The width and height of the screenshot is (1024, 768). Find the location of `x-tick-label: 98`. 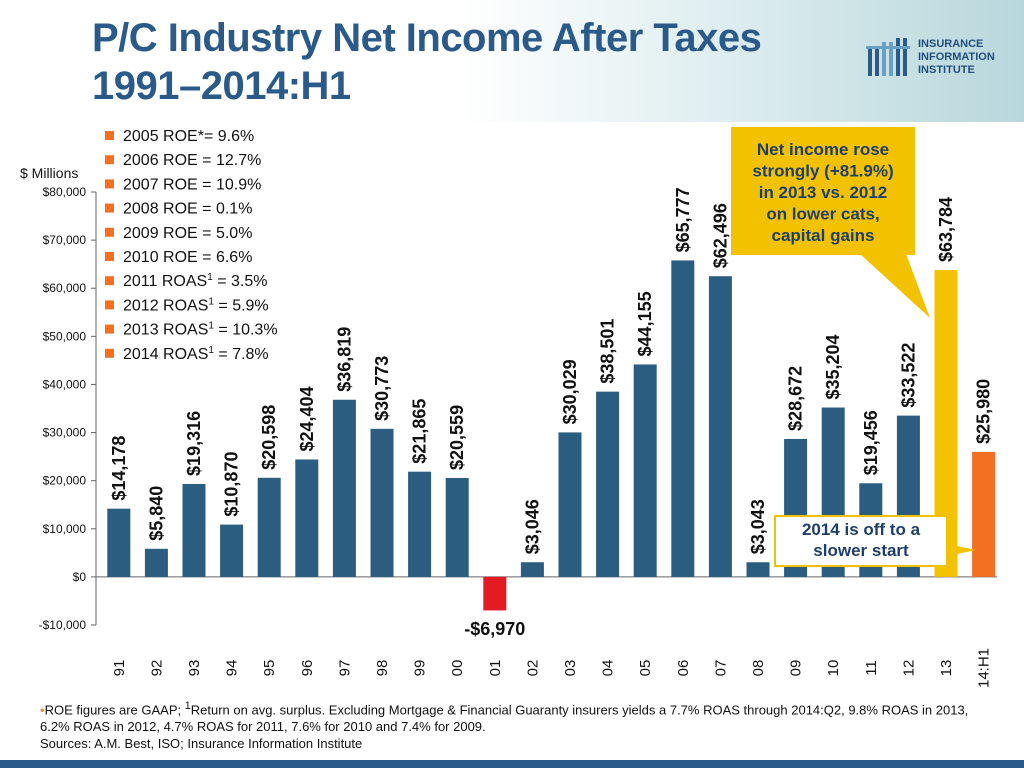

x-tick-label: 98 is located at coordinates (382, 668).